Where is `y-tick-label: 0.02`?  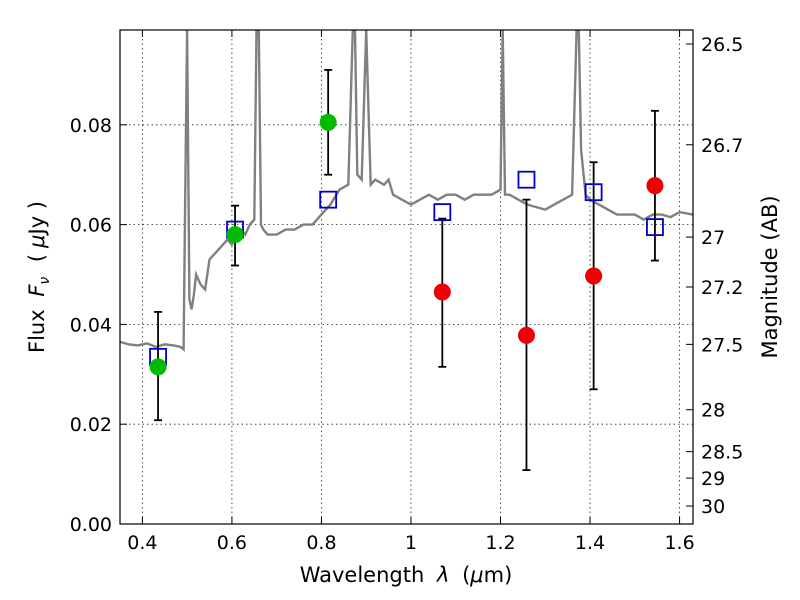 y-tick-label: 0.02 is located at coordinates (91, 425).